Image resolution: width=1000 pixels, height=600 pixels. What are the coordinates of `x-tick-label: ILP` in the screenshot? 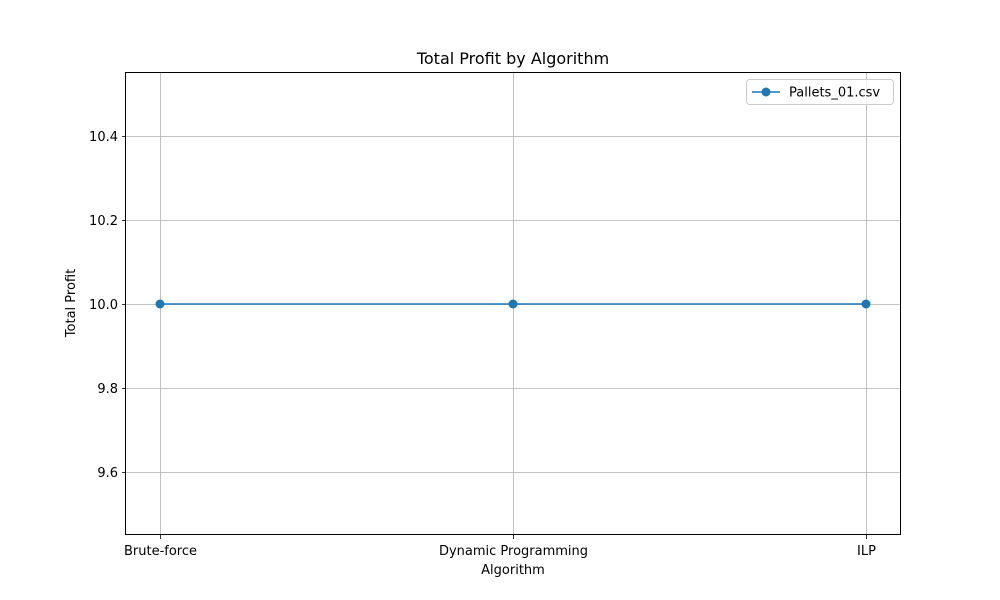 It's located at (866, 551).